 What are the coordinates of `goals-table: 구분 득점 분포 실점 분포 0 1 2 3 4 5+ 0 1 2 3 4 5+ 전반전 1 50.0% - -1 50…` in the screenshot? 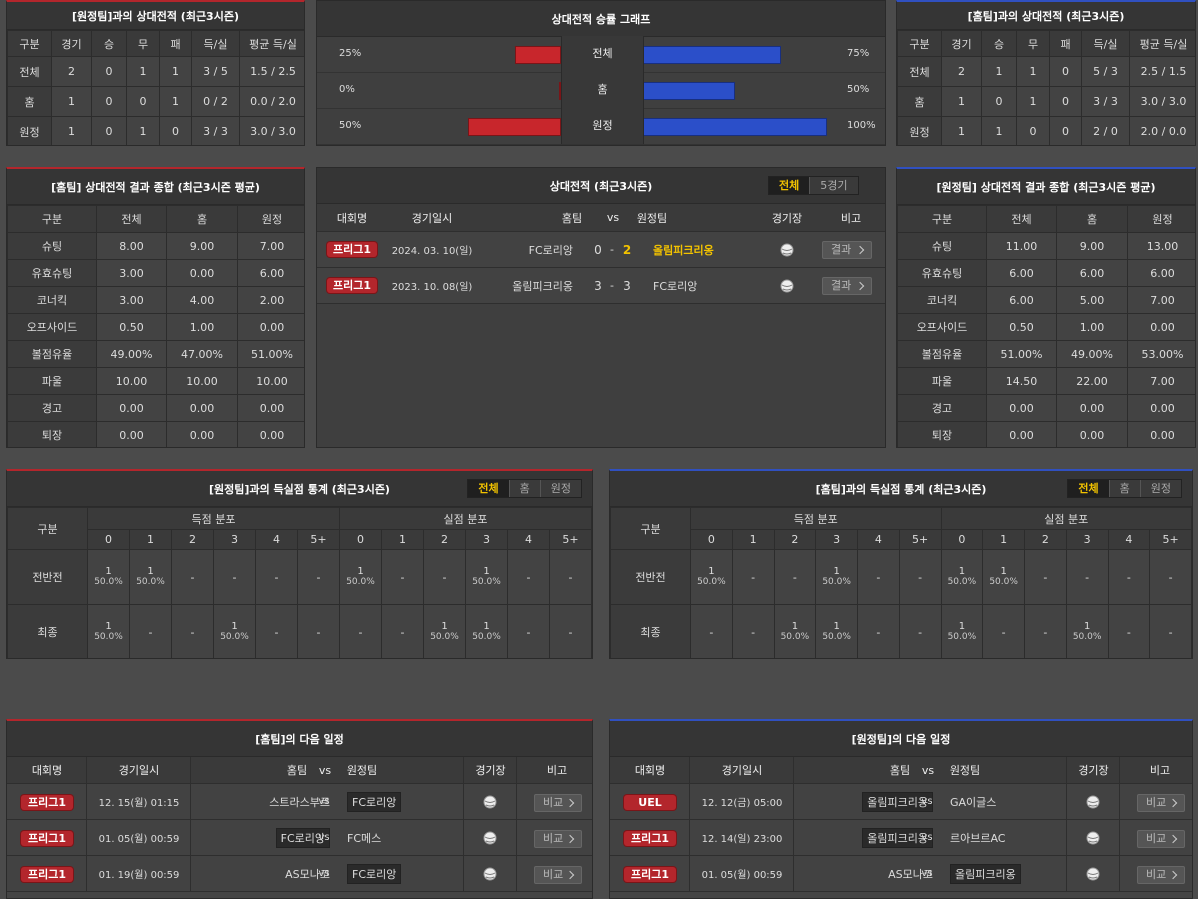 It's located at (901, 582).